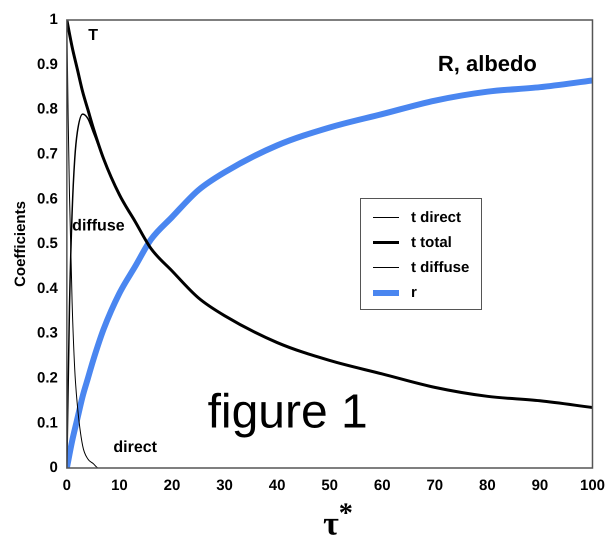 This screenshot has width=610, height=556. Describe the element at coordinates (47, 243) in the screenshot. I see `y-tick-label: 0.5` at that location.